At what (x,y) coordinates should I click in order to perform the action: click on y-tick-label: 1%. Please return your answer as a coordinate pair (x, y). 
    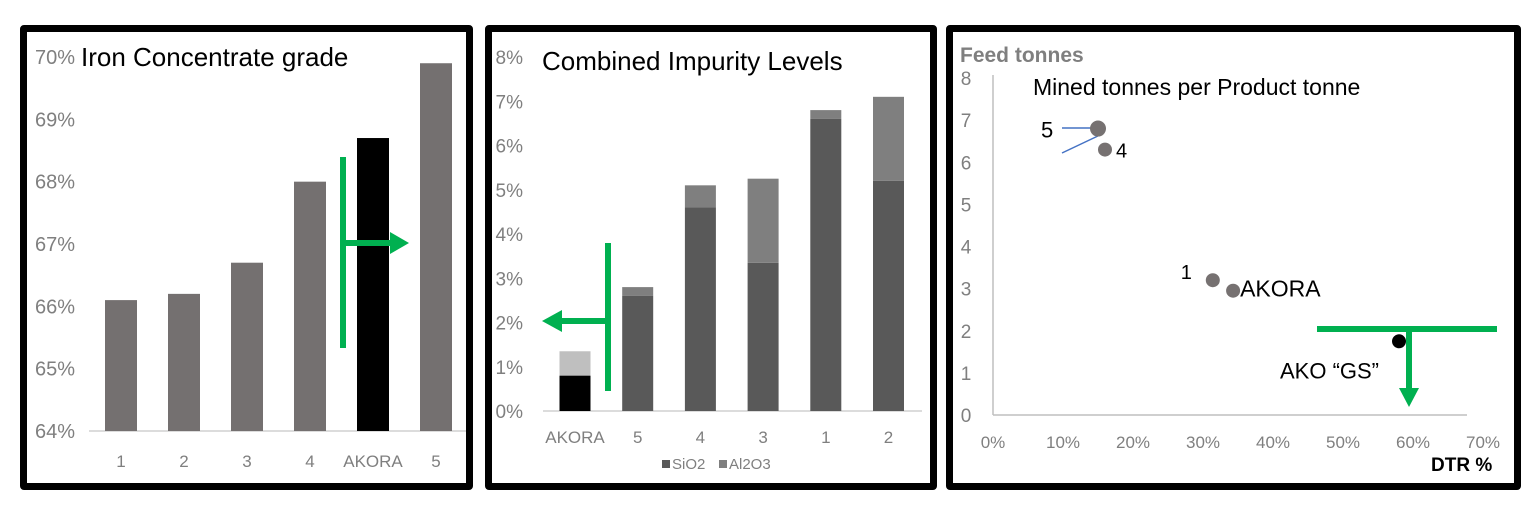
    Looking at the image, I should click on (510, 368).